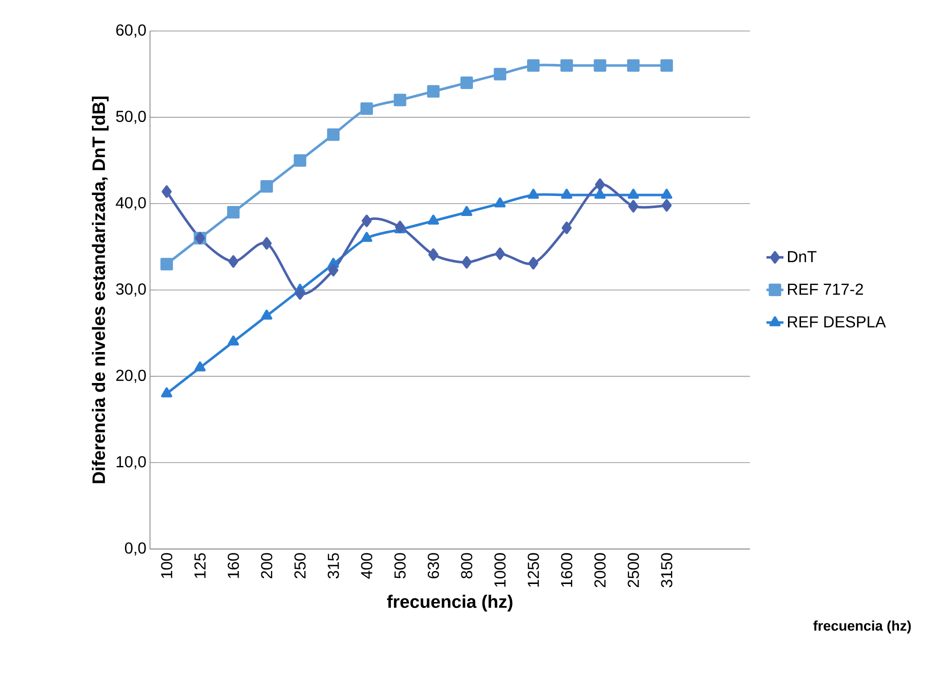 The width and height of the screenshot is (927, 692). I want to click on x-tick-label: 2500, so click(633, 570).